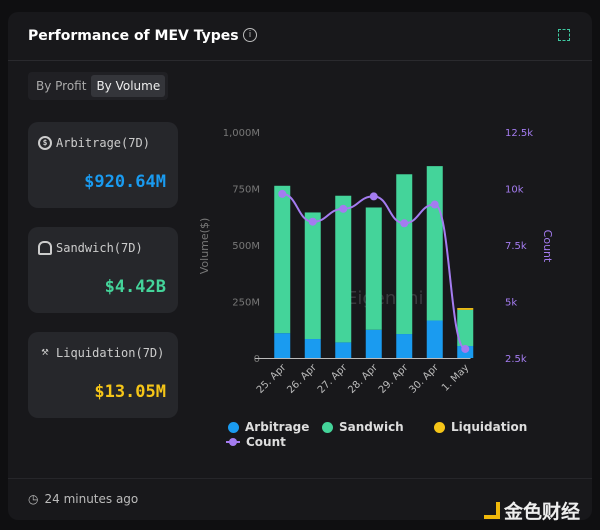 The image size is (600, 530). I want to click on toggle-by-volume: By Volume, so click(128, 86).